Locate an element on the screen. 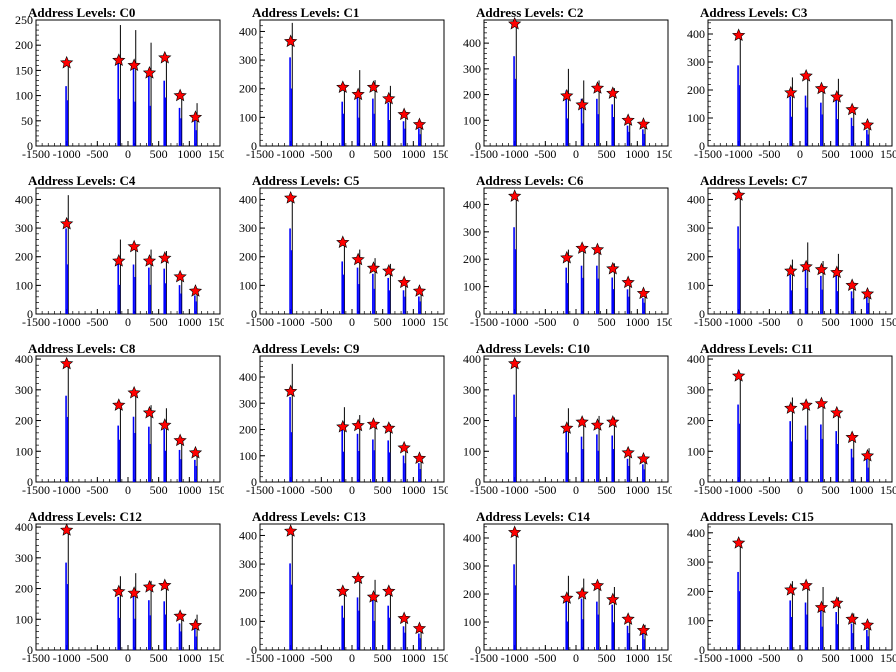 This screenshot has width=896, height=672. panel-title: Address Levels: C10 is located at coordinates (533, 348).